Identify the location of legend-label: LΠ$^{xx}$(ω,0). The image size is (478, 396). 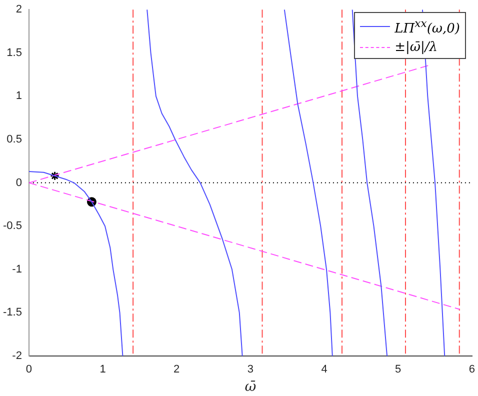
(427, 27).